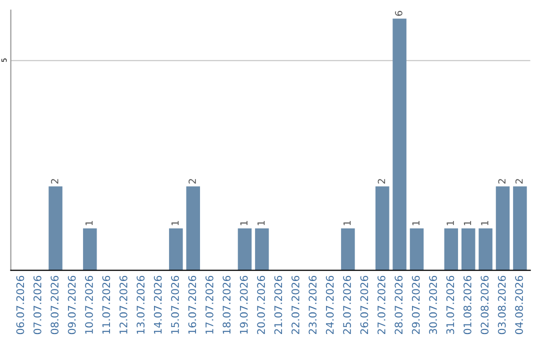 The width and height of the screenshot is (540, 340). Describe the element at coordinates (209, 305) in the screenshot. I see `x-tick-label: 17.07.2026` at that location.